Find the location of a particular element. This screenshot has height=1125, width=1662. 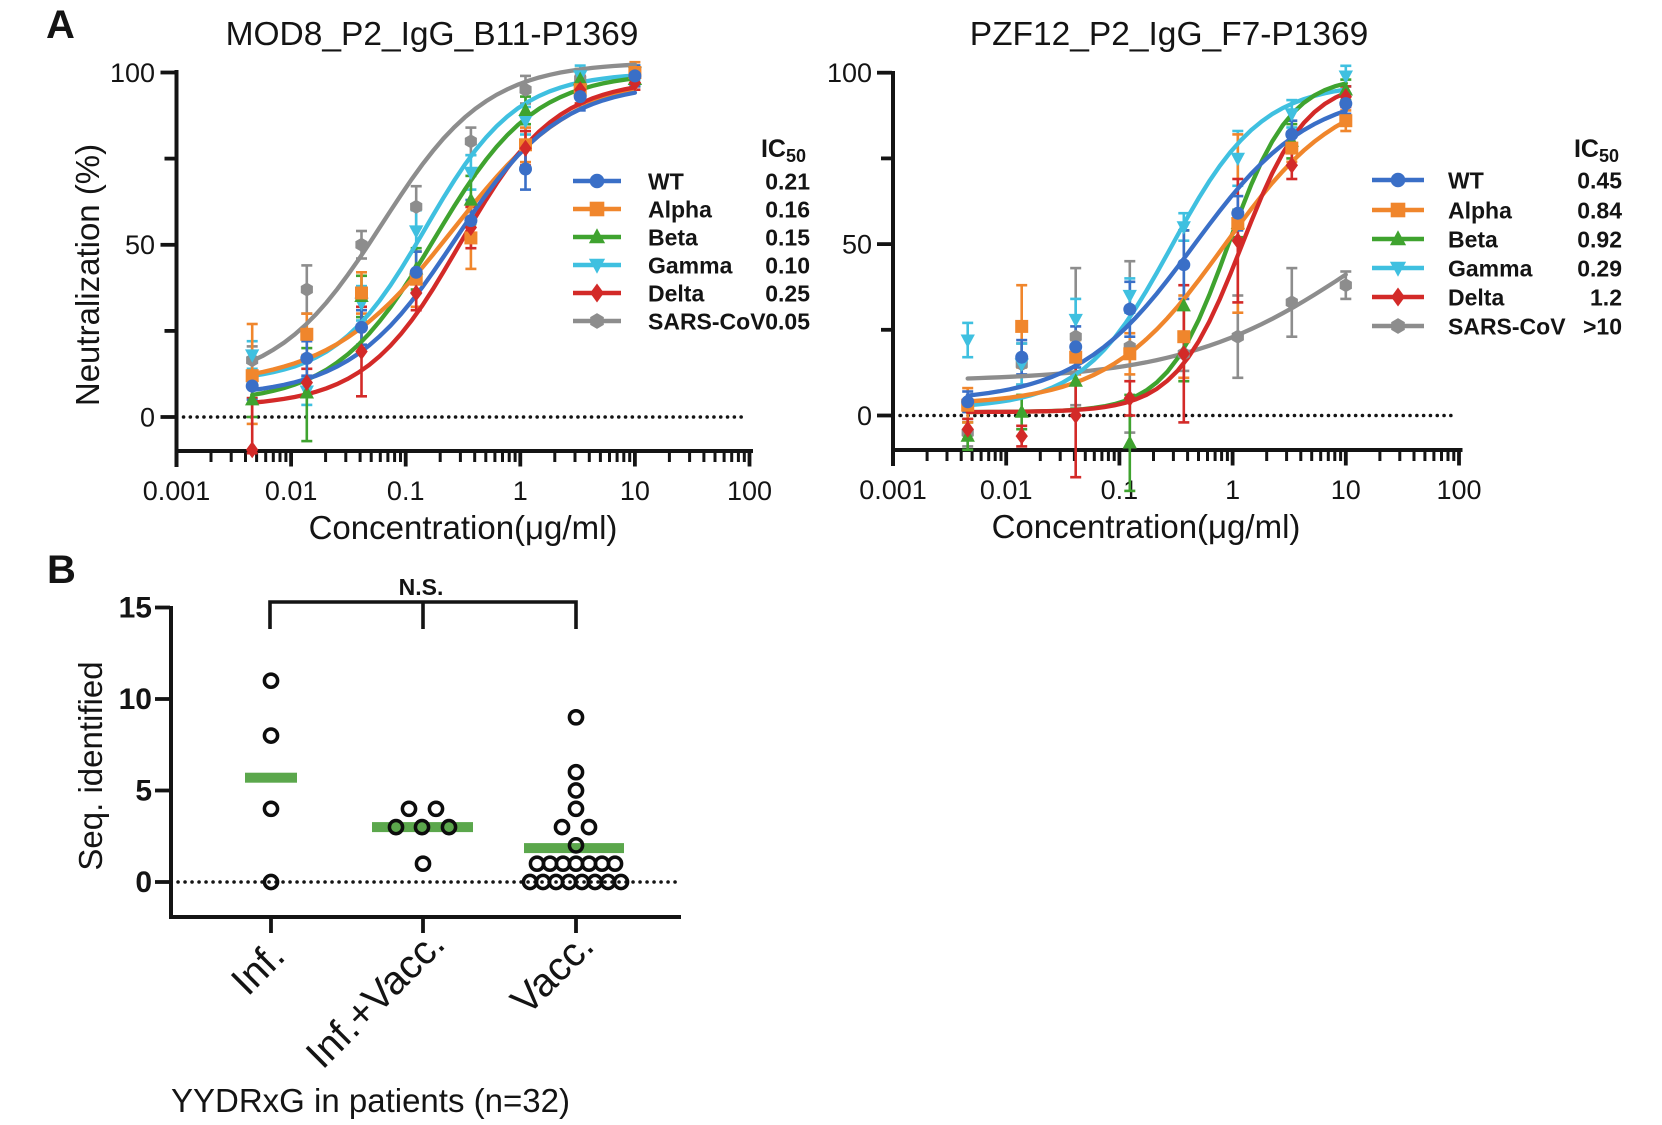

svg-text: 0.05 is located at coordinates (787, 322).